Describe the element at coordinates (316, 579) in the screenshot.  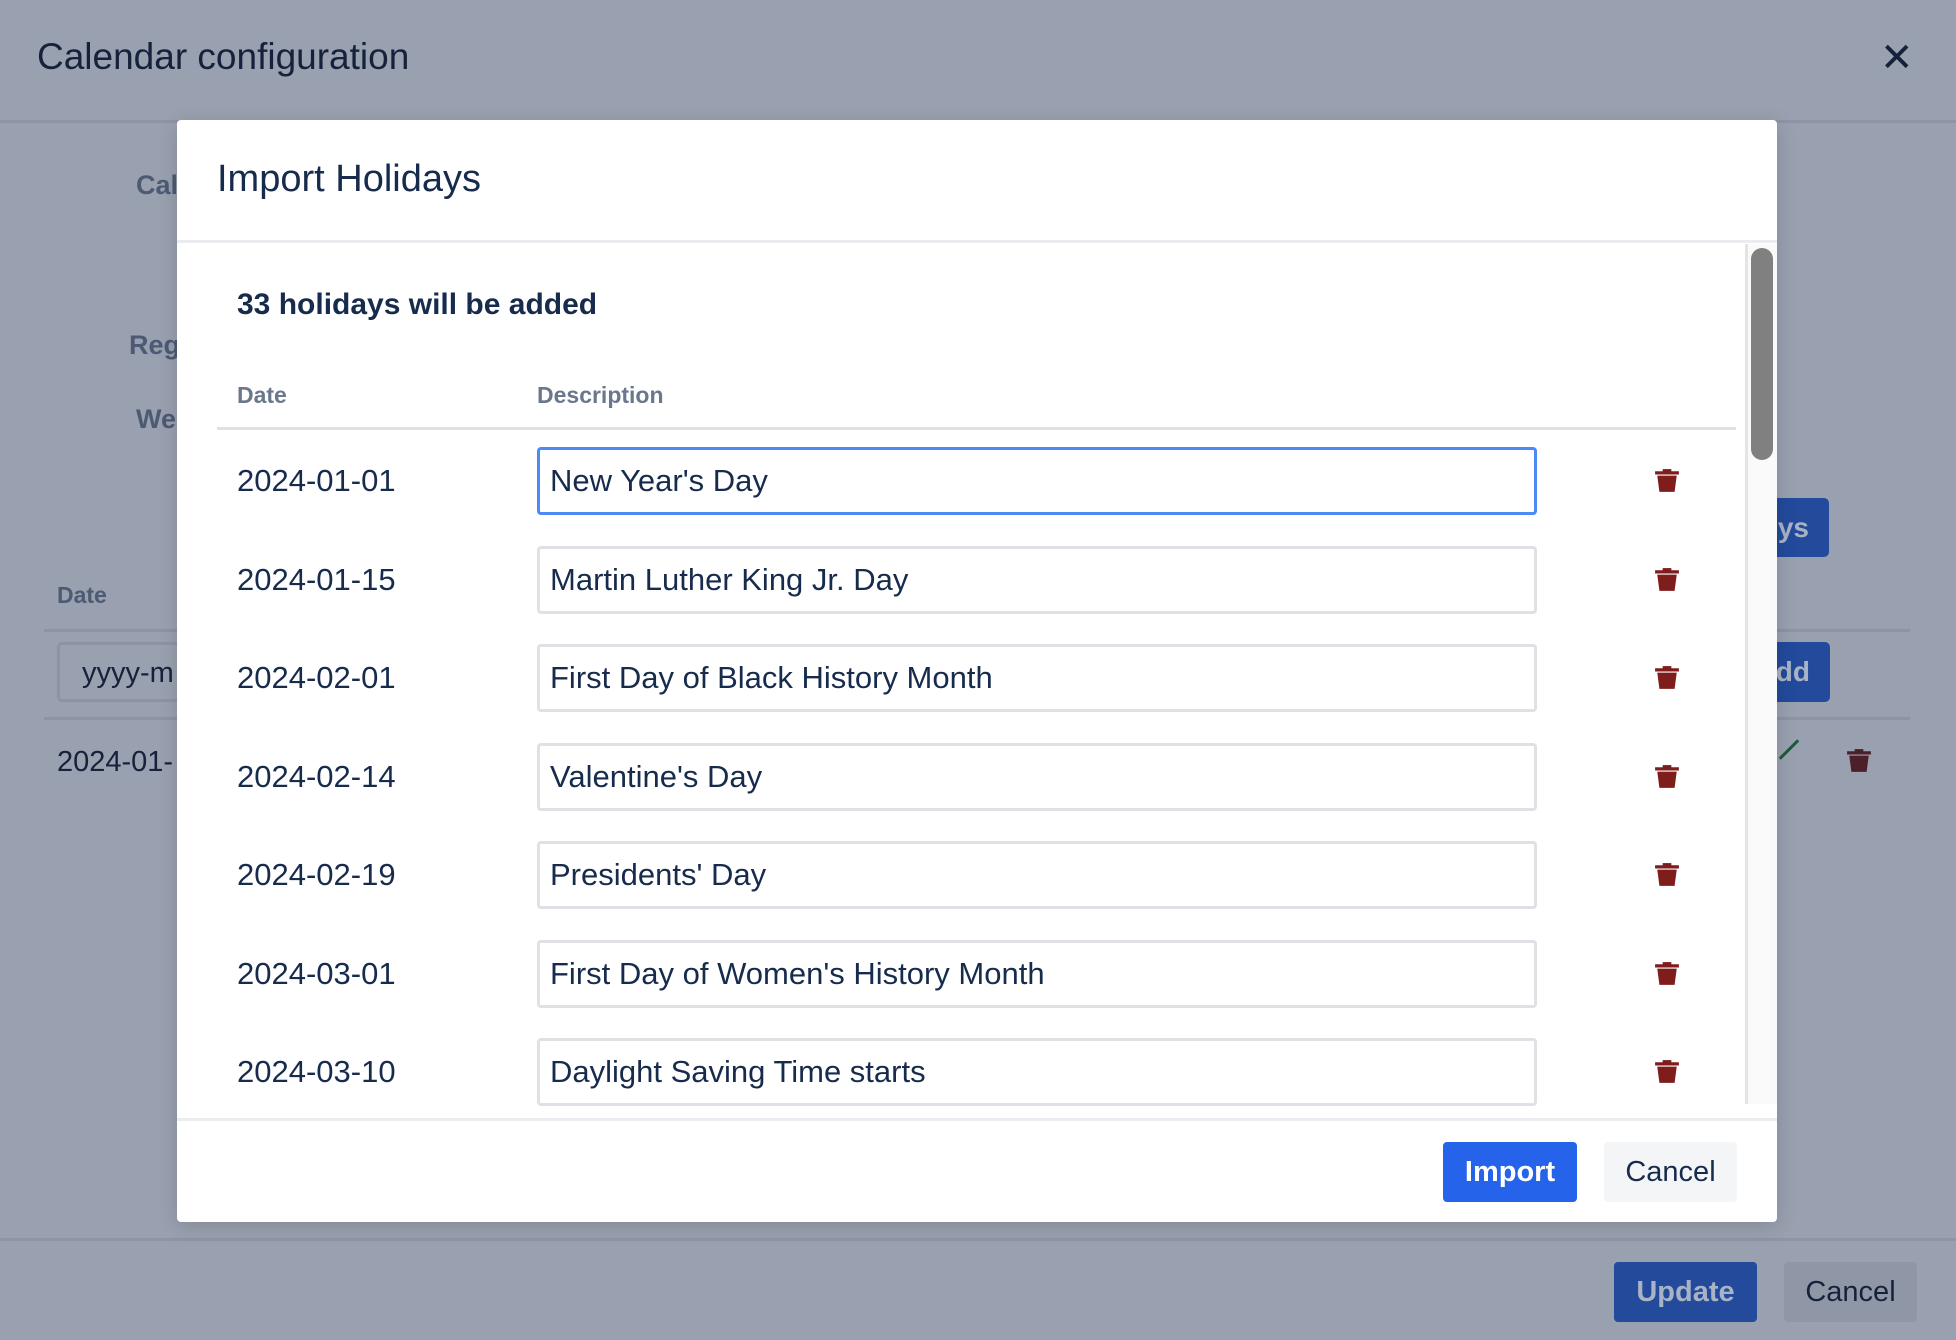
I see `holiday-date: 2024-01-15` at that location.